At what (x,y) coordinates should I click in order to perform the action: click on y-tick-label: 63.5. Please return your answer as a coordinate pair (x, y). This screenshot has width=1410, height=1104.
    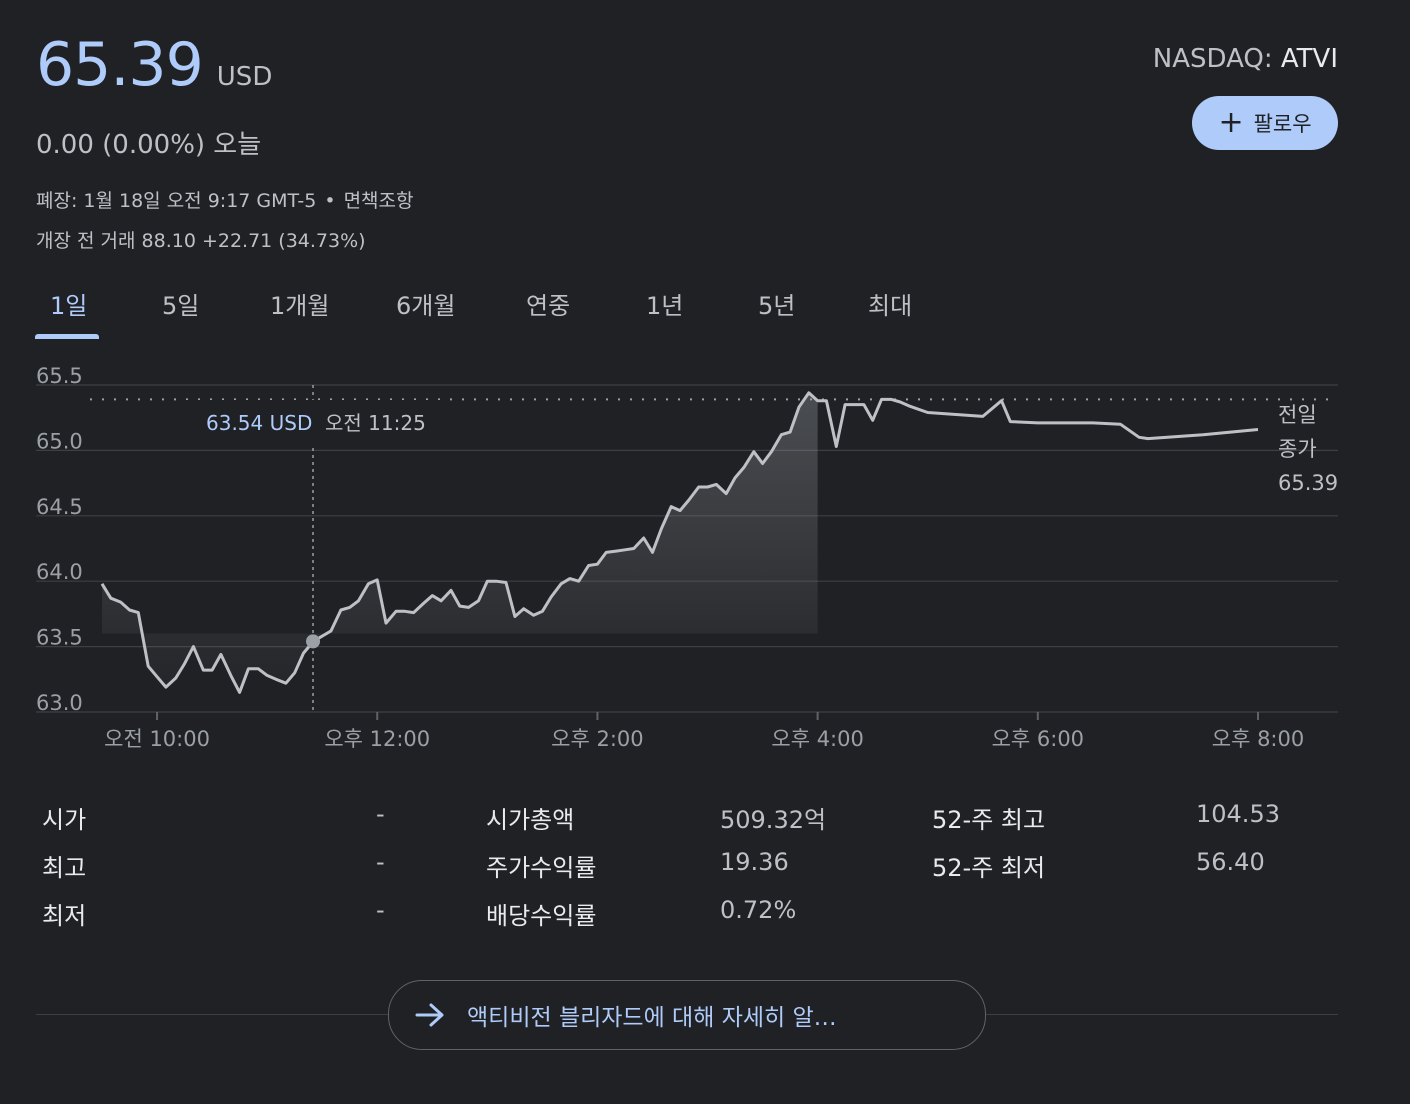
    Looking at the image, I should click on (59, 638).